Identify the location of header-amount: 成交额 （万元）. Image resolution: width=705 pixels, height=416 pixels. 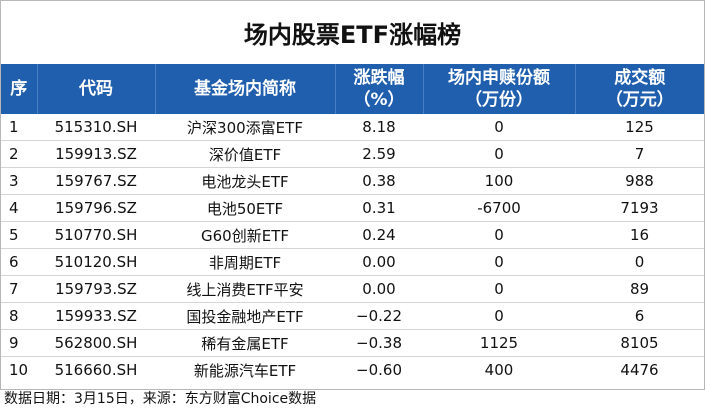
(639, 89).